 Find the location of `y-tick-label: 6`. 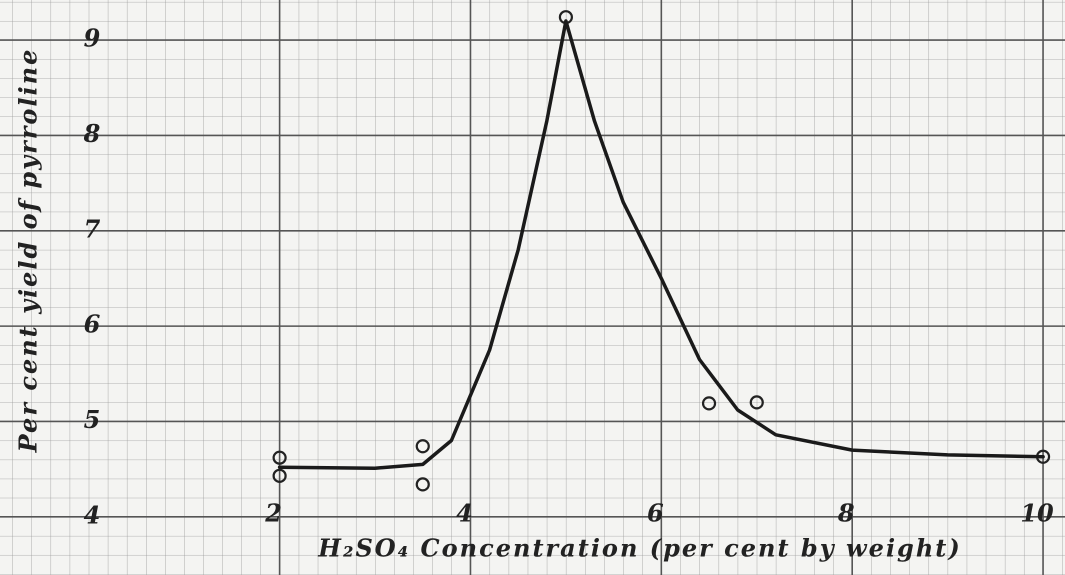

y-tick-label: 6 is located at coordinates (92, 324).